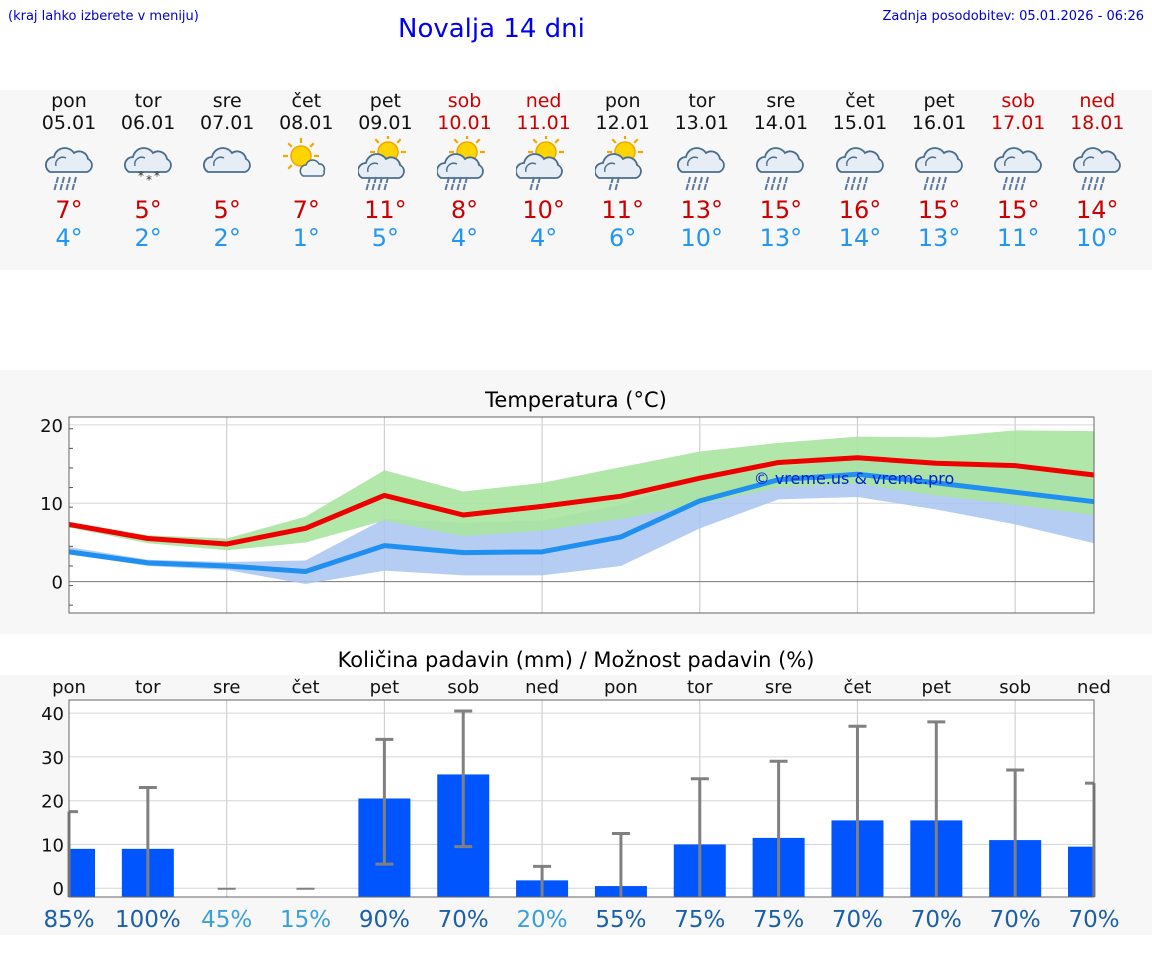 The image size is (1152, 975). Describe the element at coordinates (52, 845) in the screenshot. I see `y-tick-label: 10` at that location.